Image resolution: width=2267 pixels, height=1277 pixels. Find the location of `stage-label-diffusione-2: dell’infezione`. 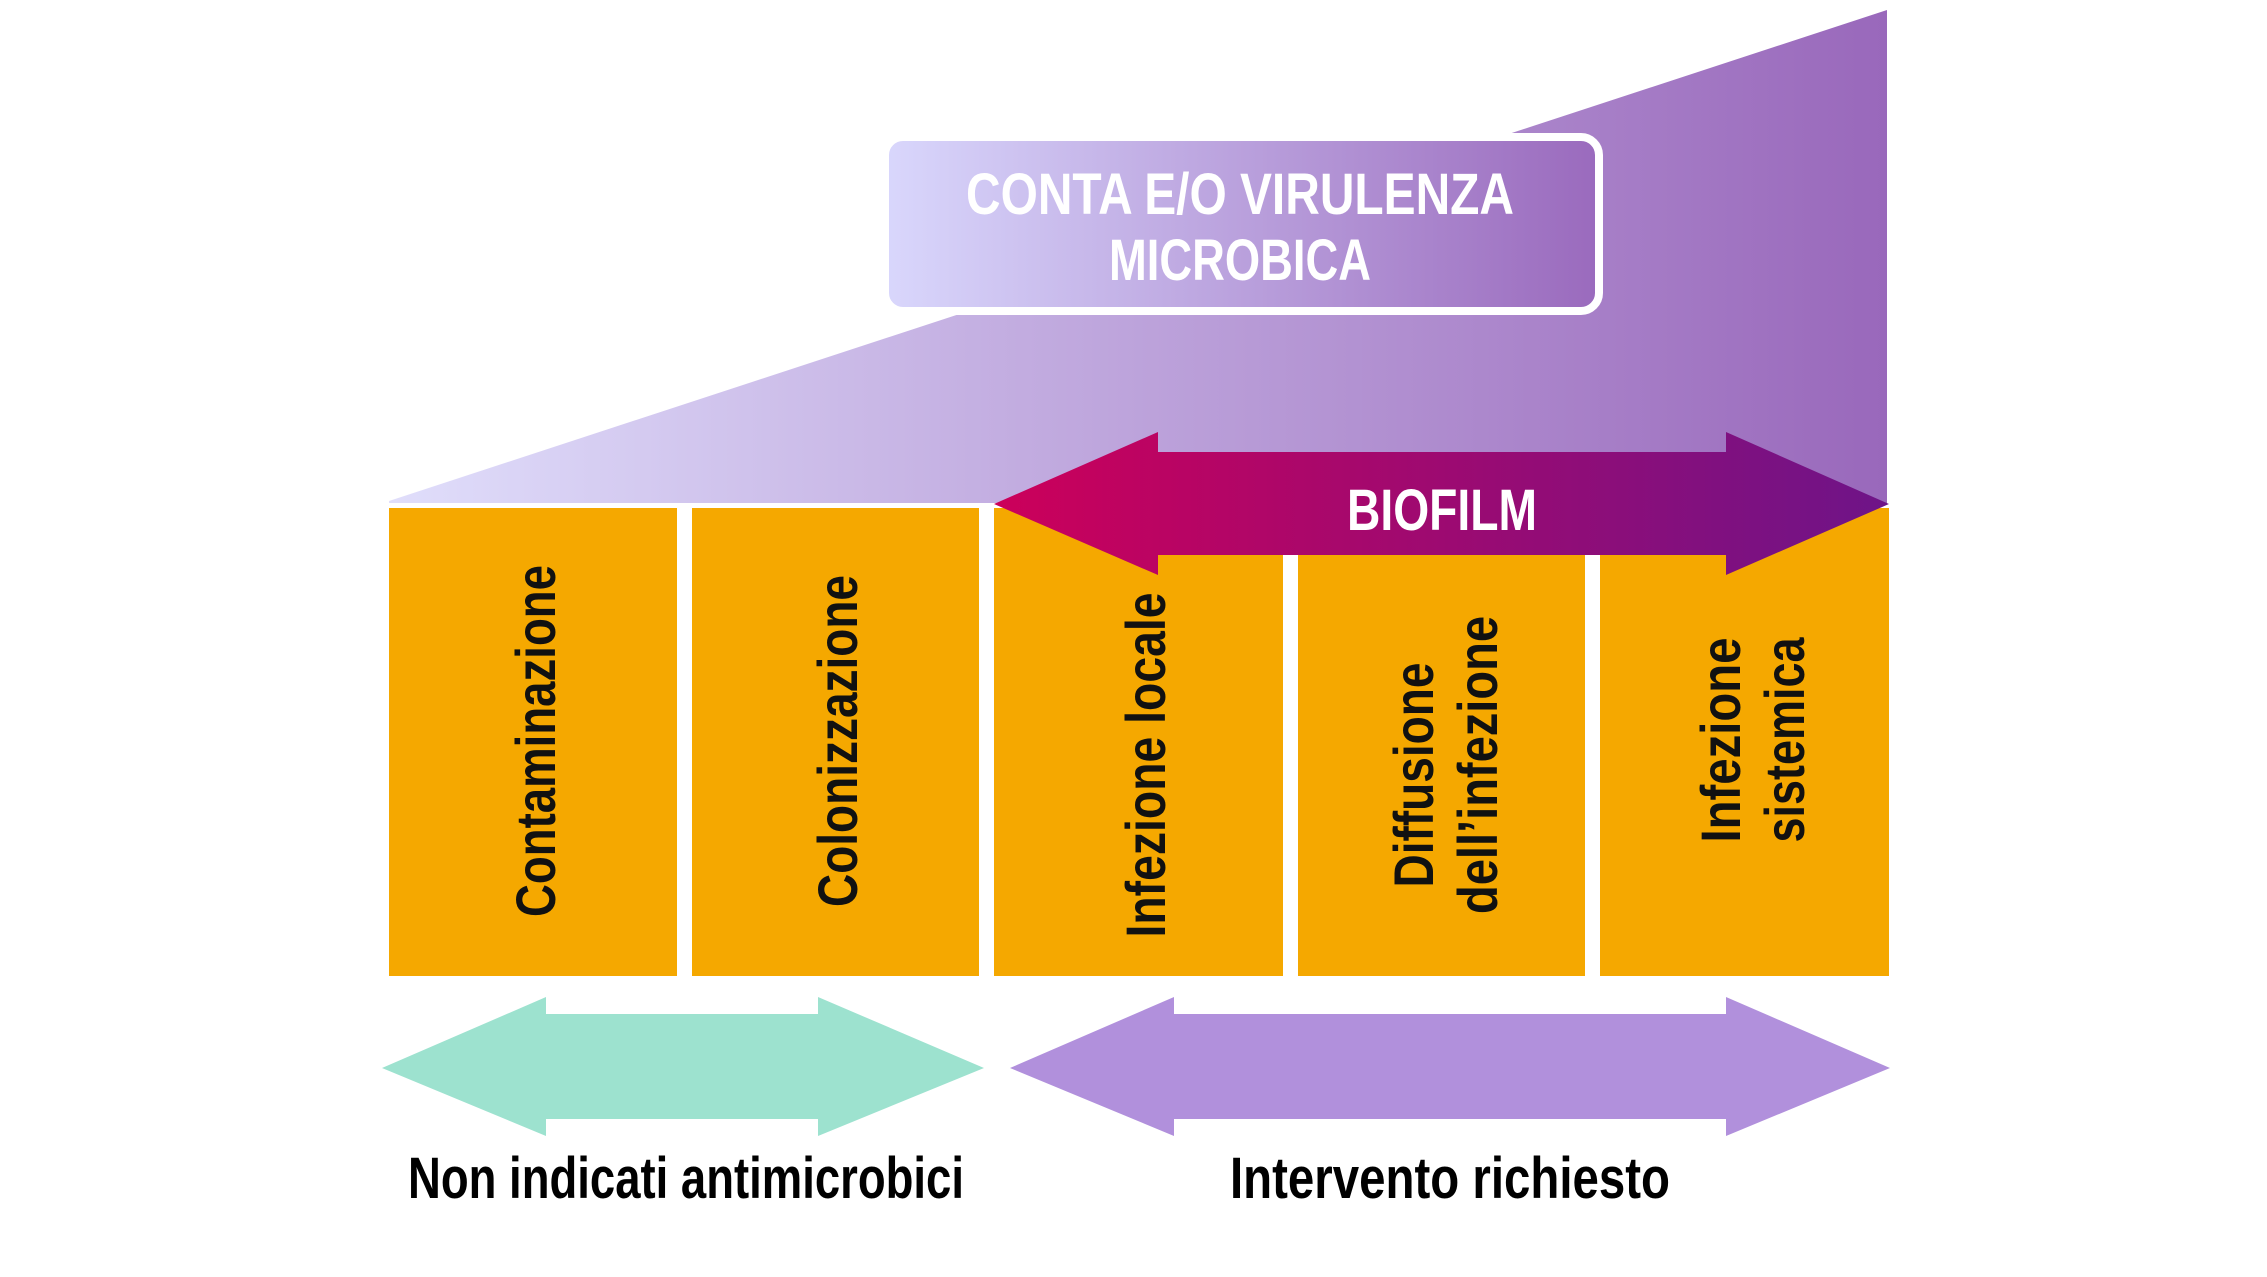

stage-label-diffusione-2: dell’infezione is located at coordinates (1477, 765).